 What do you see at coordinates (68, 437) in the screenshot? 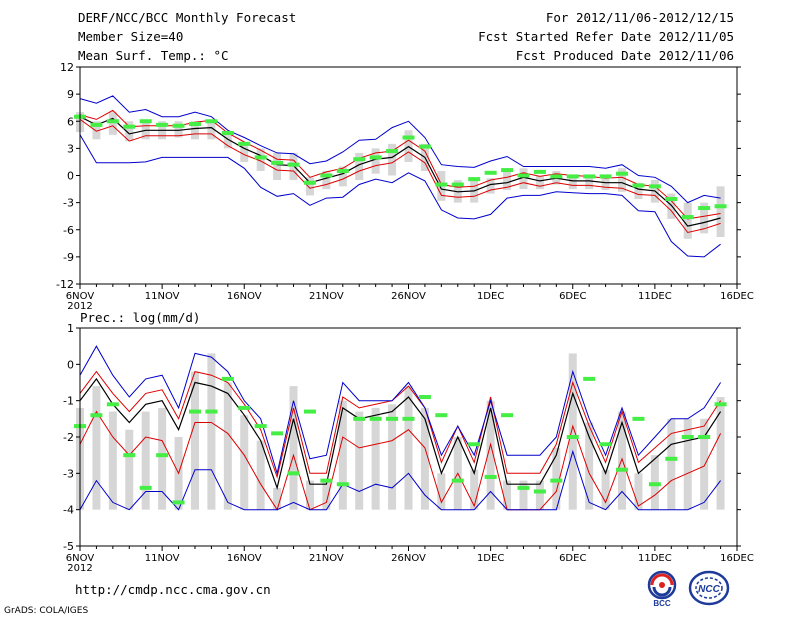
I see `prec-ytick-label: -2` at bounding box center [68, 437].